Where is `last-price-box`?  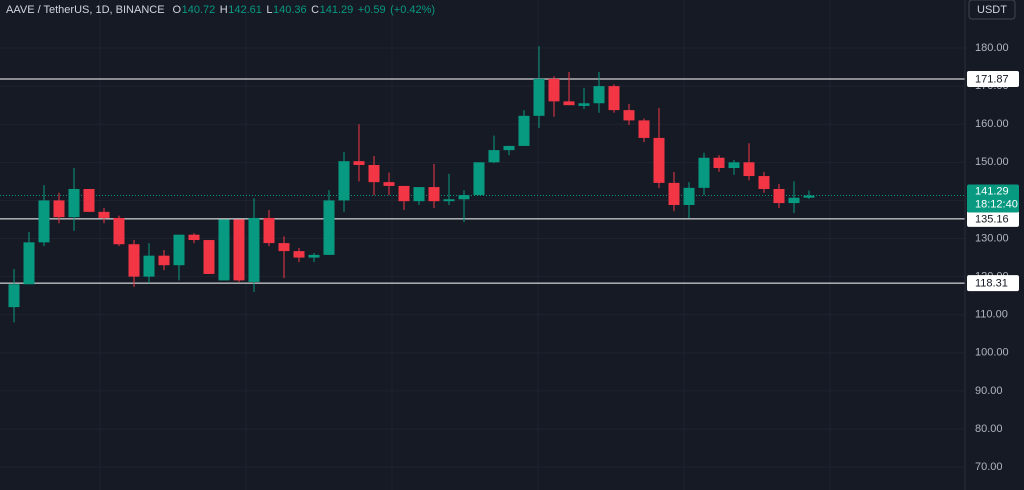 last-price-box is located at coordinates (993, 198).